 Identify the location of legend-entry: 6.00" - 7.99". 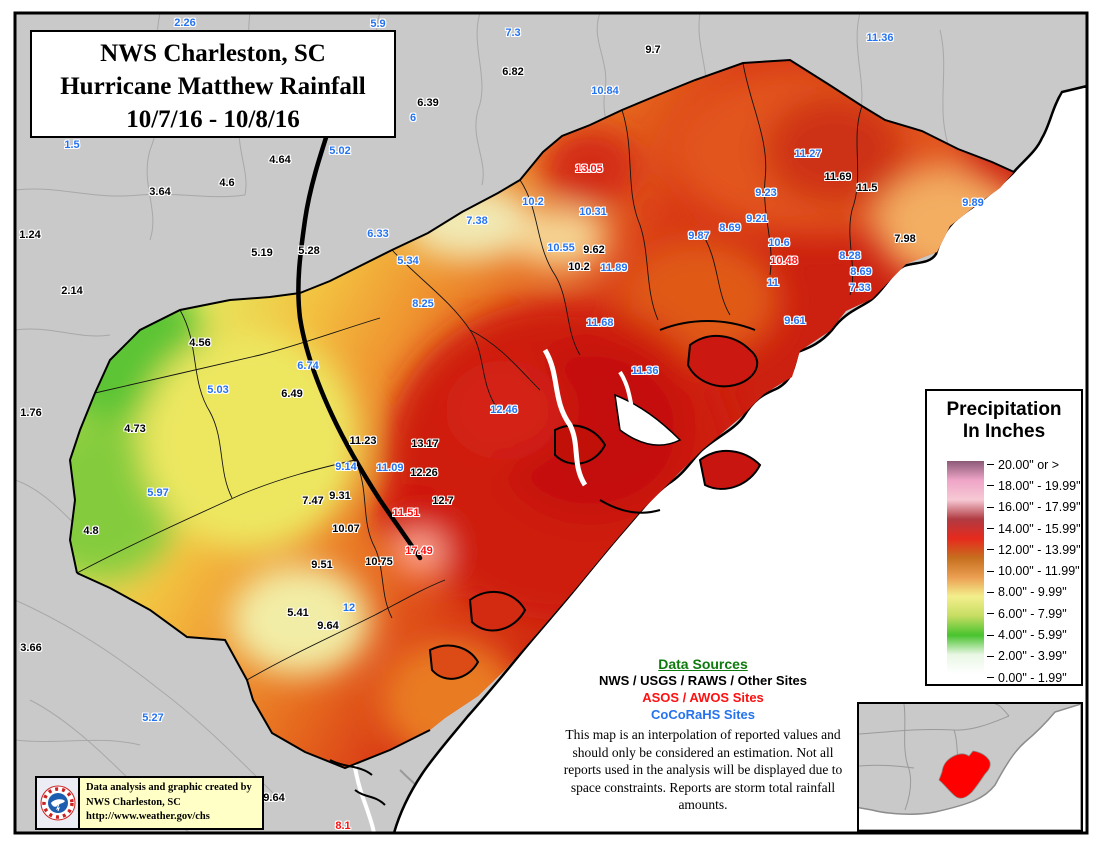
(1035, 613).